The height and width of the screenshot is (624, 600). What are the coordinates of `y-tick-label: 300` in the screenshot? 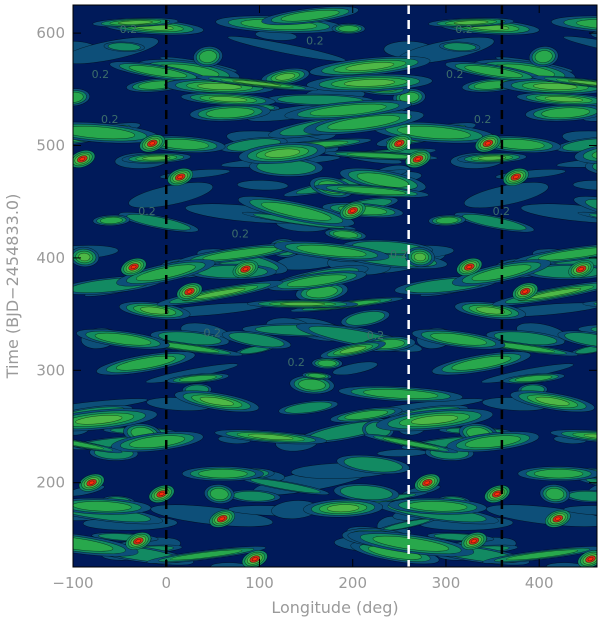 It's located at (50, 370).